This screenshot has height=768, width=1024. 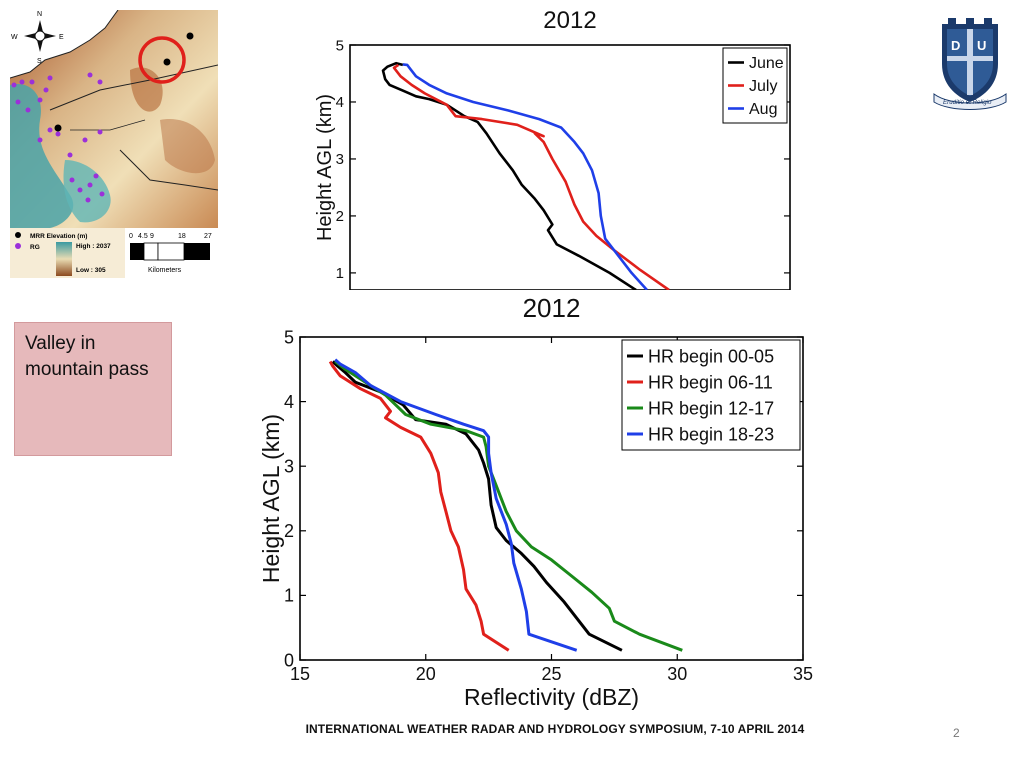 What do you see at coordinates (61, 37) in the screenshot?
I see `compass-e: E` at bounding box center [61, 37].